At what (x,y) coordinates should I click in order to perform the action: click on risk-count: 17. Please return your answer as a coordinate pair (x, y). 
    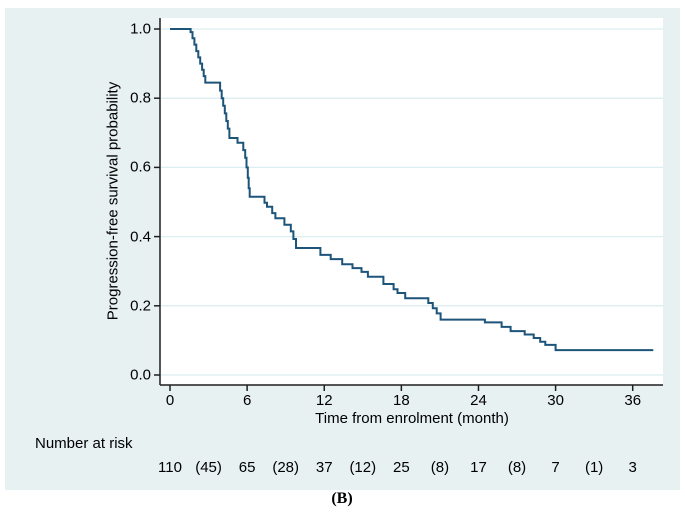
    Looking at the image, I should click on (478, 467).